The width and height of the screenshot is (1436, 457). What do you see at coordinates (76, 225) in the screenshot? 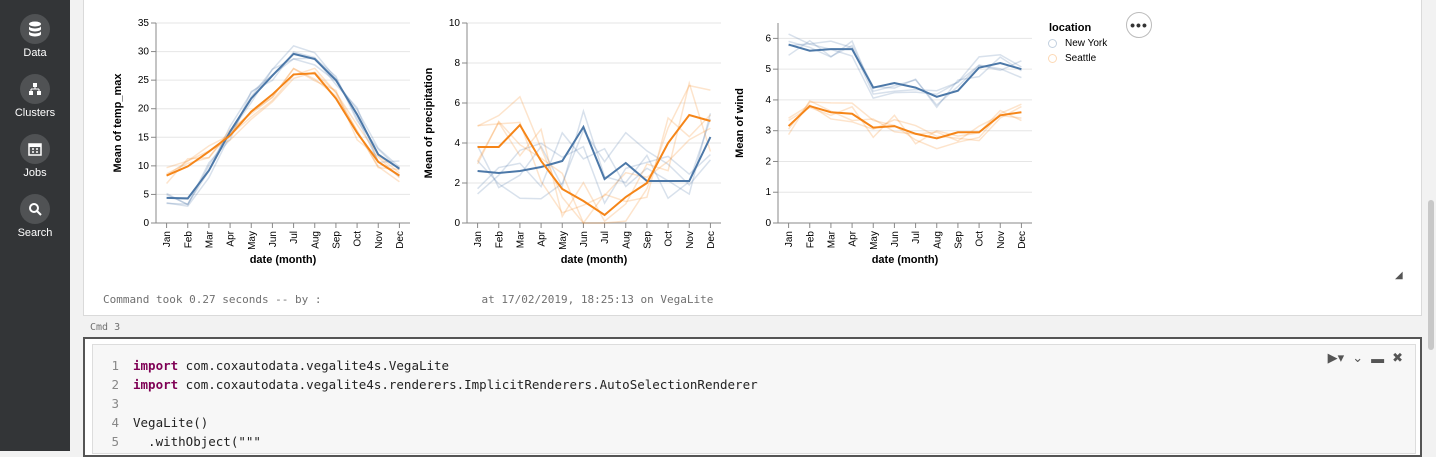
I see `gutter` at bounding box center [76, 225].